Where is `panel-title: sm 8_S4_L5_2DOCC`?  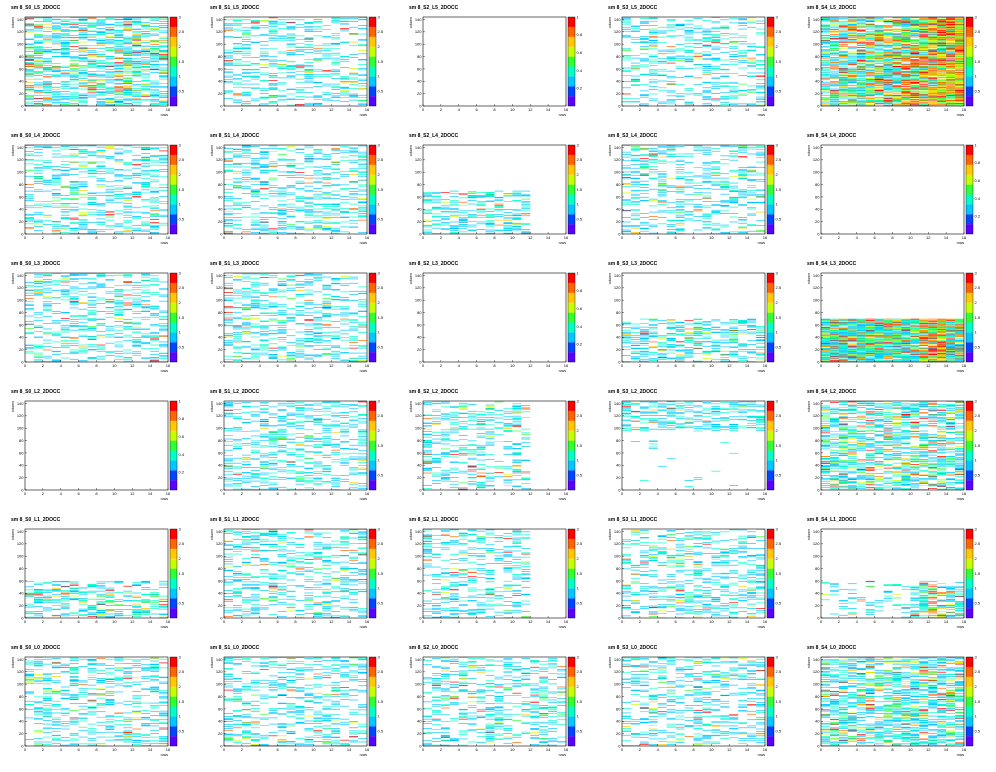
panel-title: sm 8_S4_L5_2DOCC is located at coordinates (832, 8).